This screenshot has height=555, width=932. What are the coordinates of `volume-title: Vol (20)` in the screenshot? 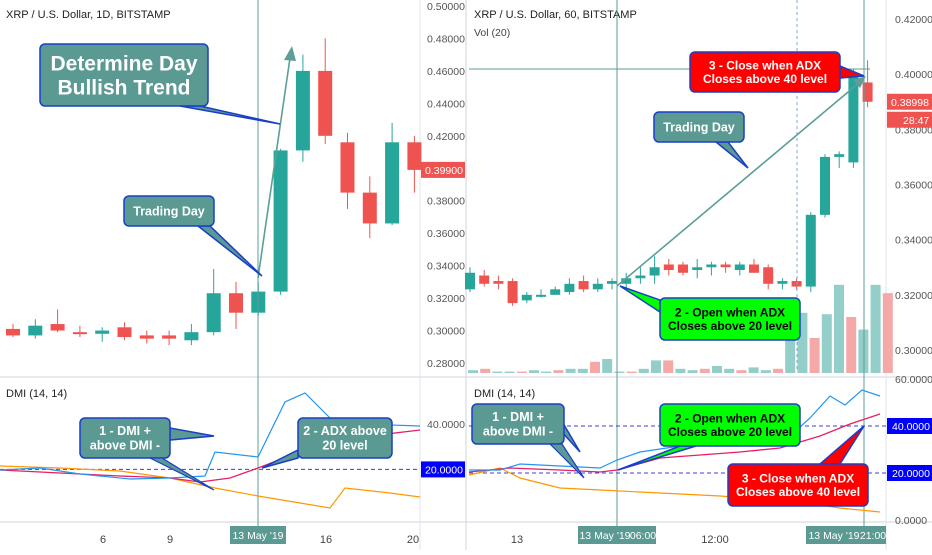 It's located at (492, 33).